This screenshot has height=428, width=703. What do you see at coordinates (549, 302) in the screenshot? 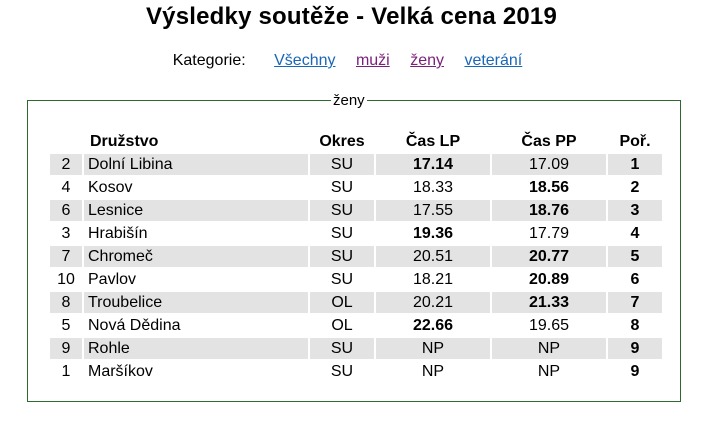
I see `time-pp-cell: 21.33` at bounding box center [549, 302].